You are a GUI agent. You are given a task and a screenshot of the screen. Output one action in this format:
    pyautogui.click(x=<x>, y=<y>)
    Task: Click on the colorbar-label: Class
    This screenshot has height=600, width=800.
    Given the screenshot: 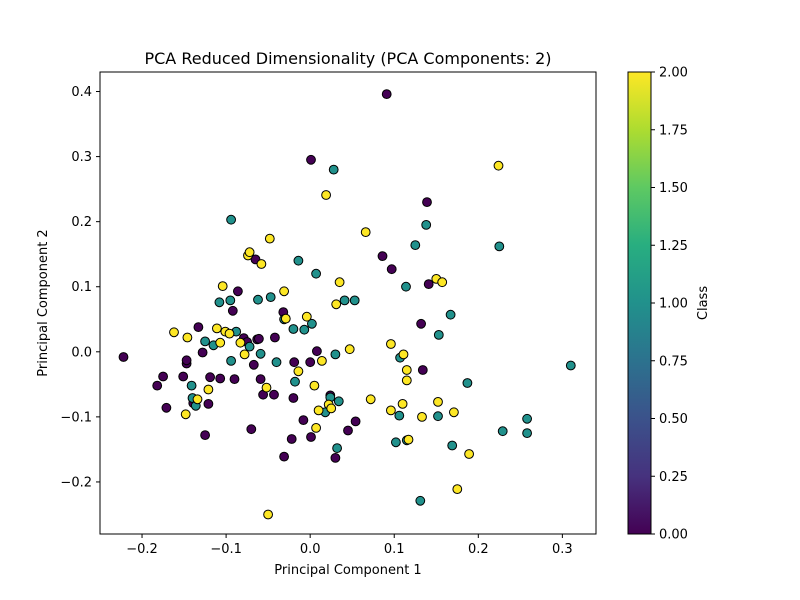 What is the action you would take?
    pyautogui.click(x=703, y=303)
    